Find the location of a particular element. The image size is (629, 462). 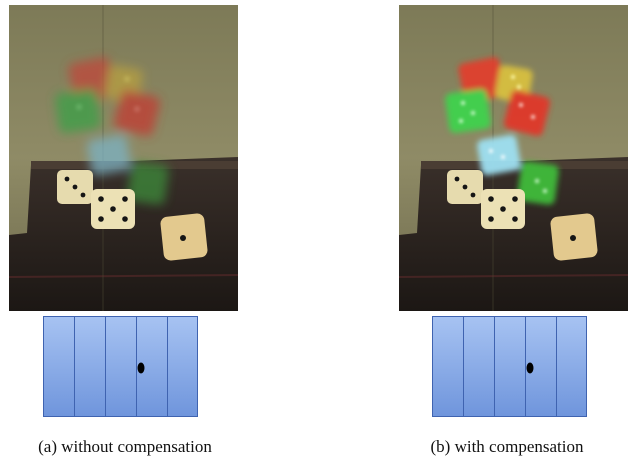

caption-a: (a) without compensation is located at coordinates (125, 446).